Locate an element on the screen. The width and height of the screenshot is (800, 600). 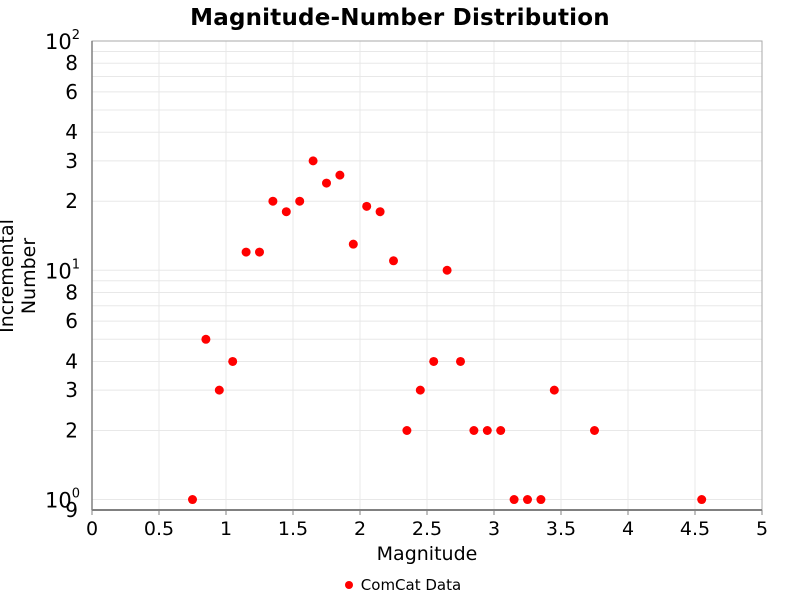
x-tick-label: 3.5 is located at coordinates (561, 529).